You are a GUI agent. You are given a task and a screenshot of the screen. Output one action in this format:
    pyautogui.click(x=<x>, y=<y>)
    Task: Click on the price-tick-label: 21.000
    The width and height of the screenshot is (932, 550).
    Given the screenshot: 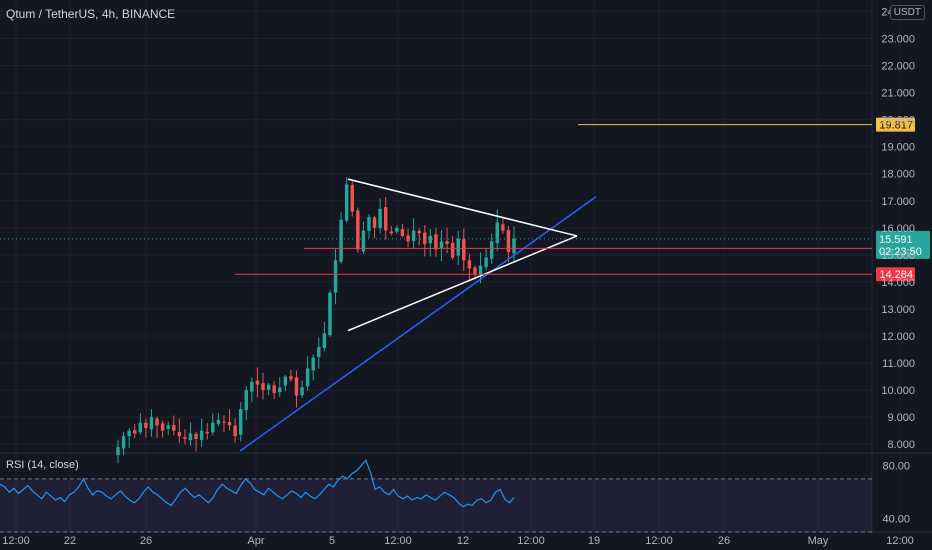 What is the action you would take?
    pyautogui.click(x=898, y=94)
    